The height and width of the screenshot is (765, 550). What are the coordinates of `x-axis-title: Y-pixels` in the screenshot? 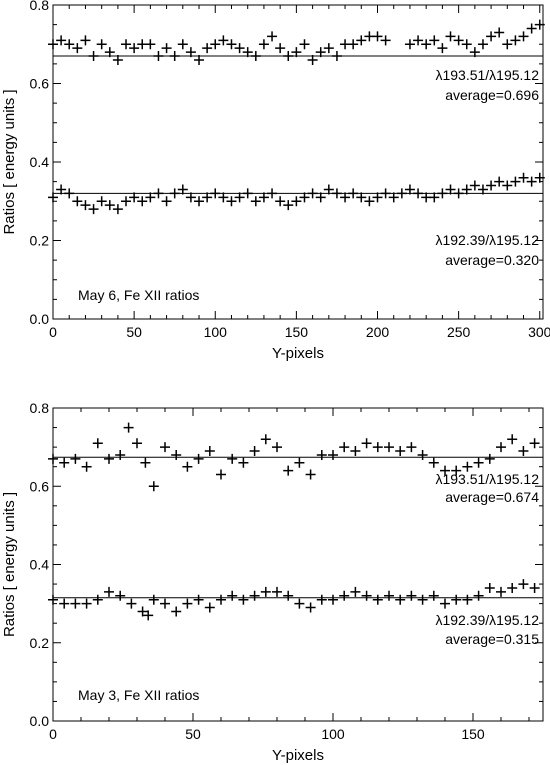 It's located at (298, 353).